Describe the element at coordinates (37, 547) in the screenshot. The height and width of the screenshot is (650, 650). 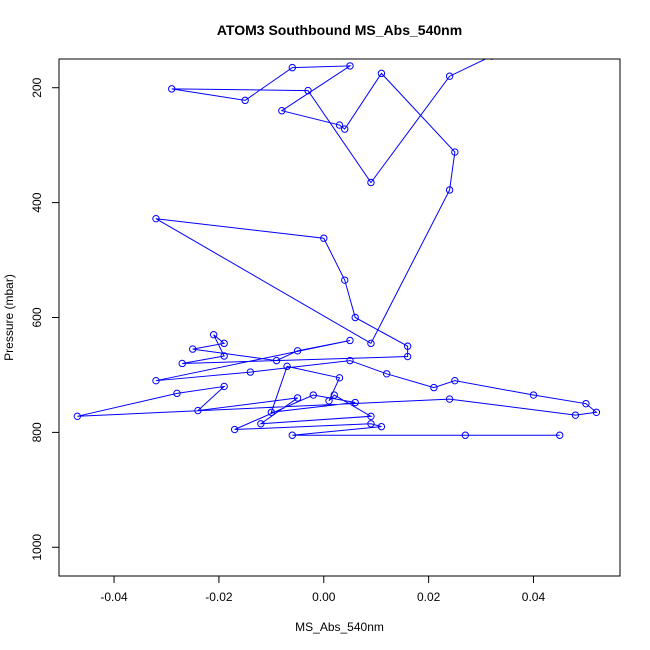
I see `y-tick-label: 1000` at that location.